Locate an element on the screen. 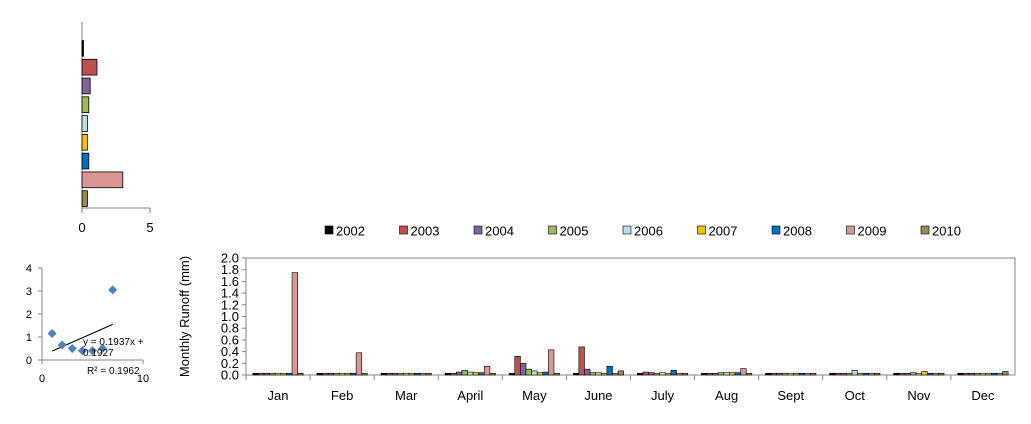 This screenshot has height=424, width=1031. main-x-tick-label: Sept is located at coordinates (790, 395).